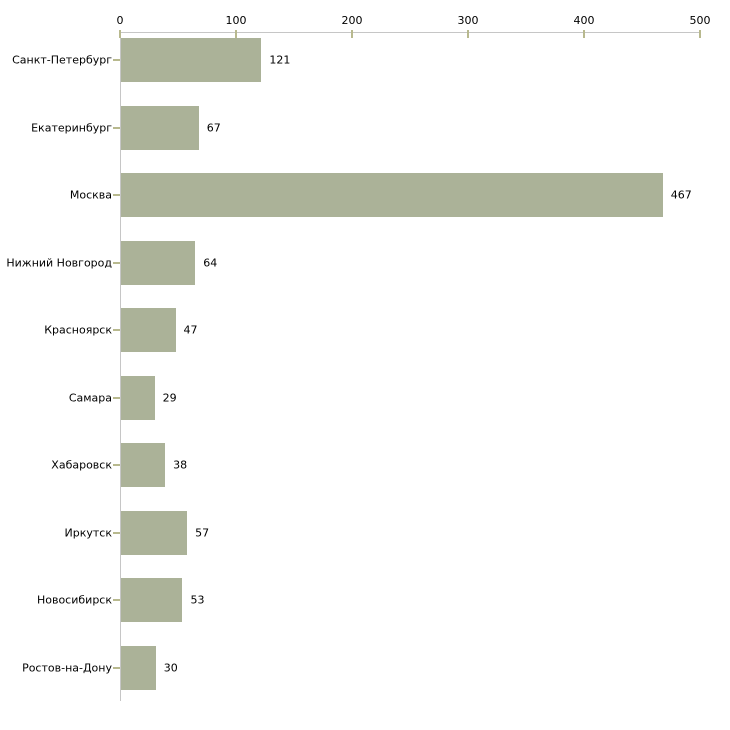  Describe the element at coordinates (202, 532) in the screenshot. I see `value-label: 57` at that location.